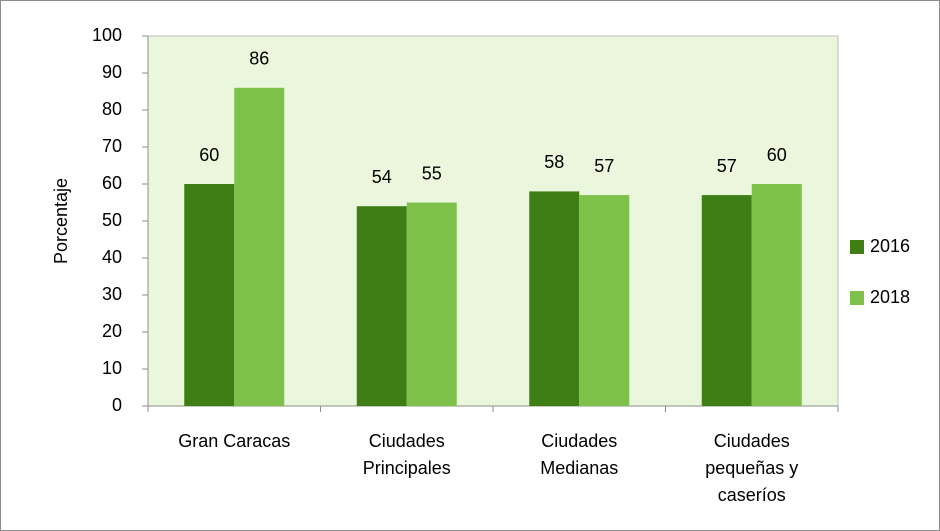 The height and width of the screenshot is (531, 940). Describe the element at coordinates (259, 59) in the screenshot. I see `data-label: 86` at that location.